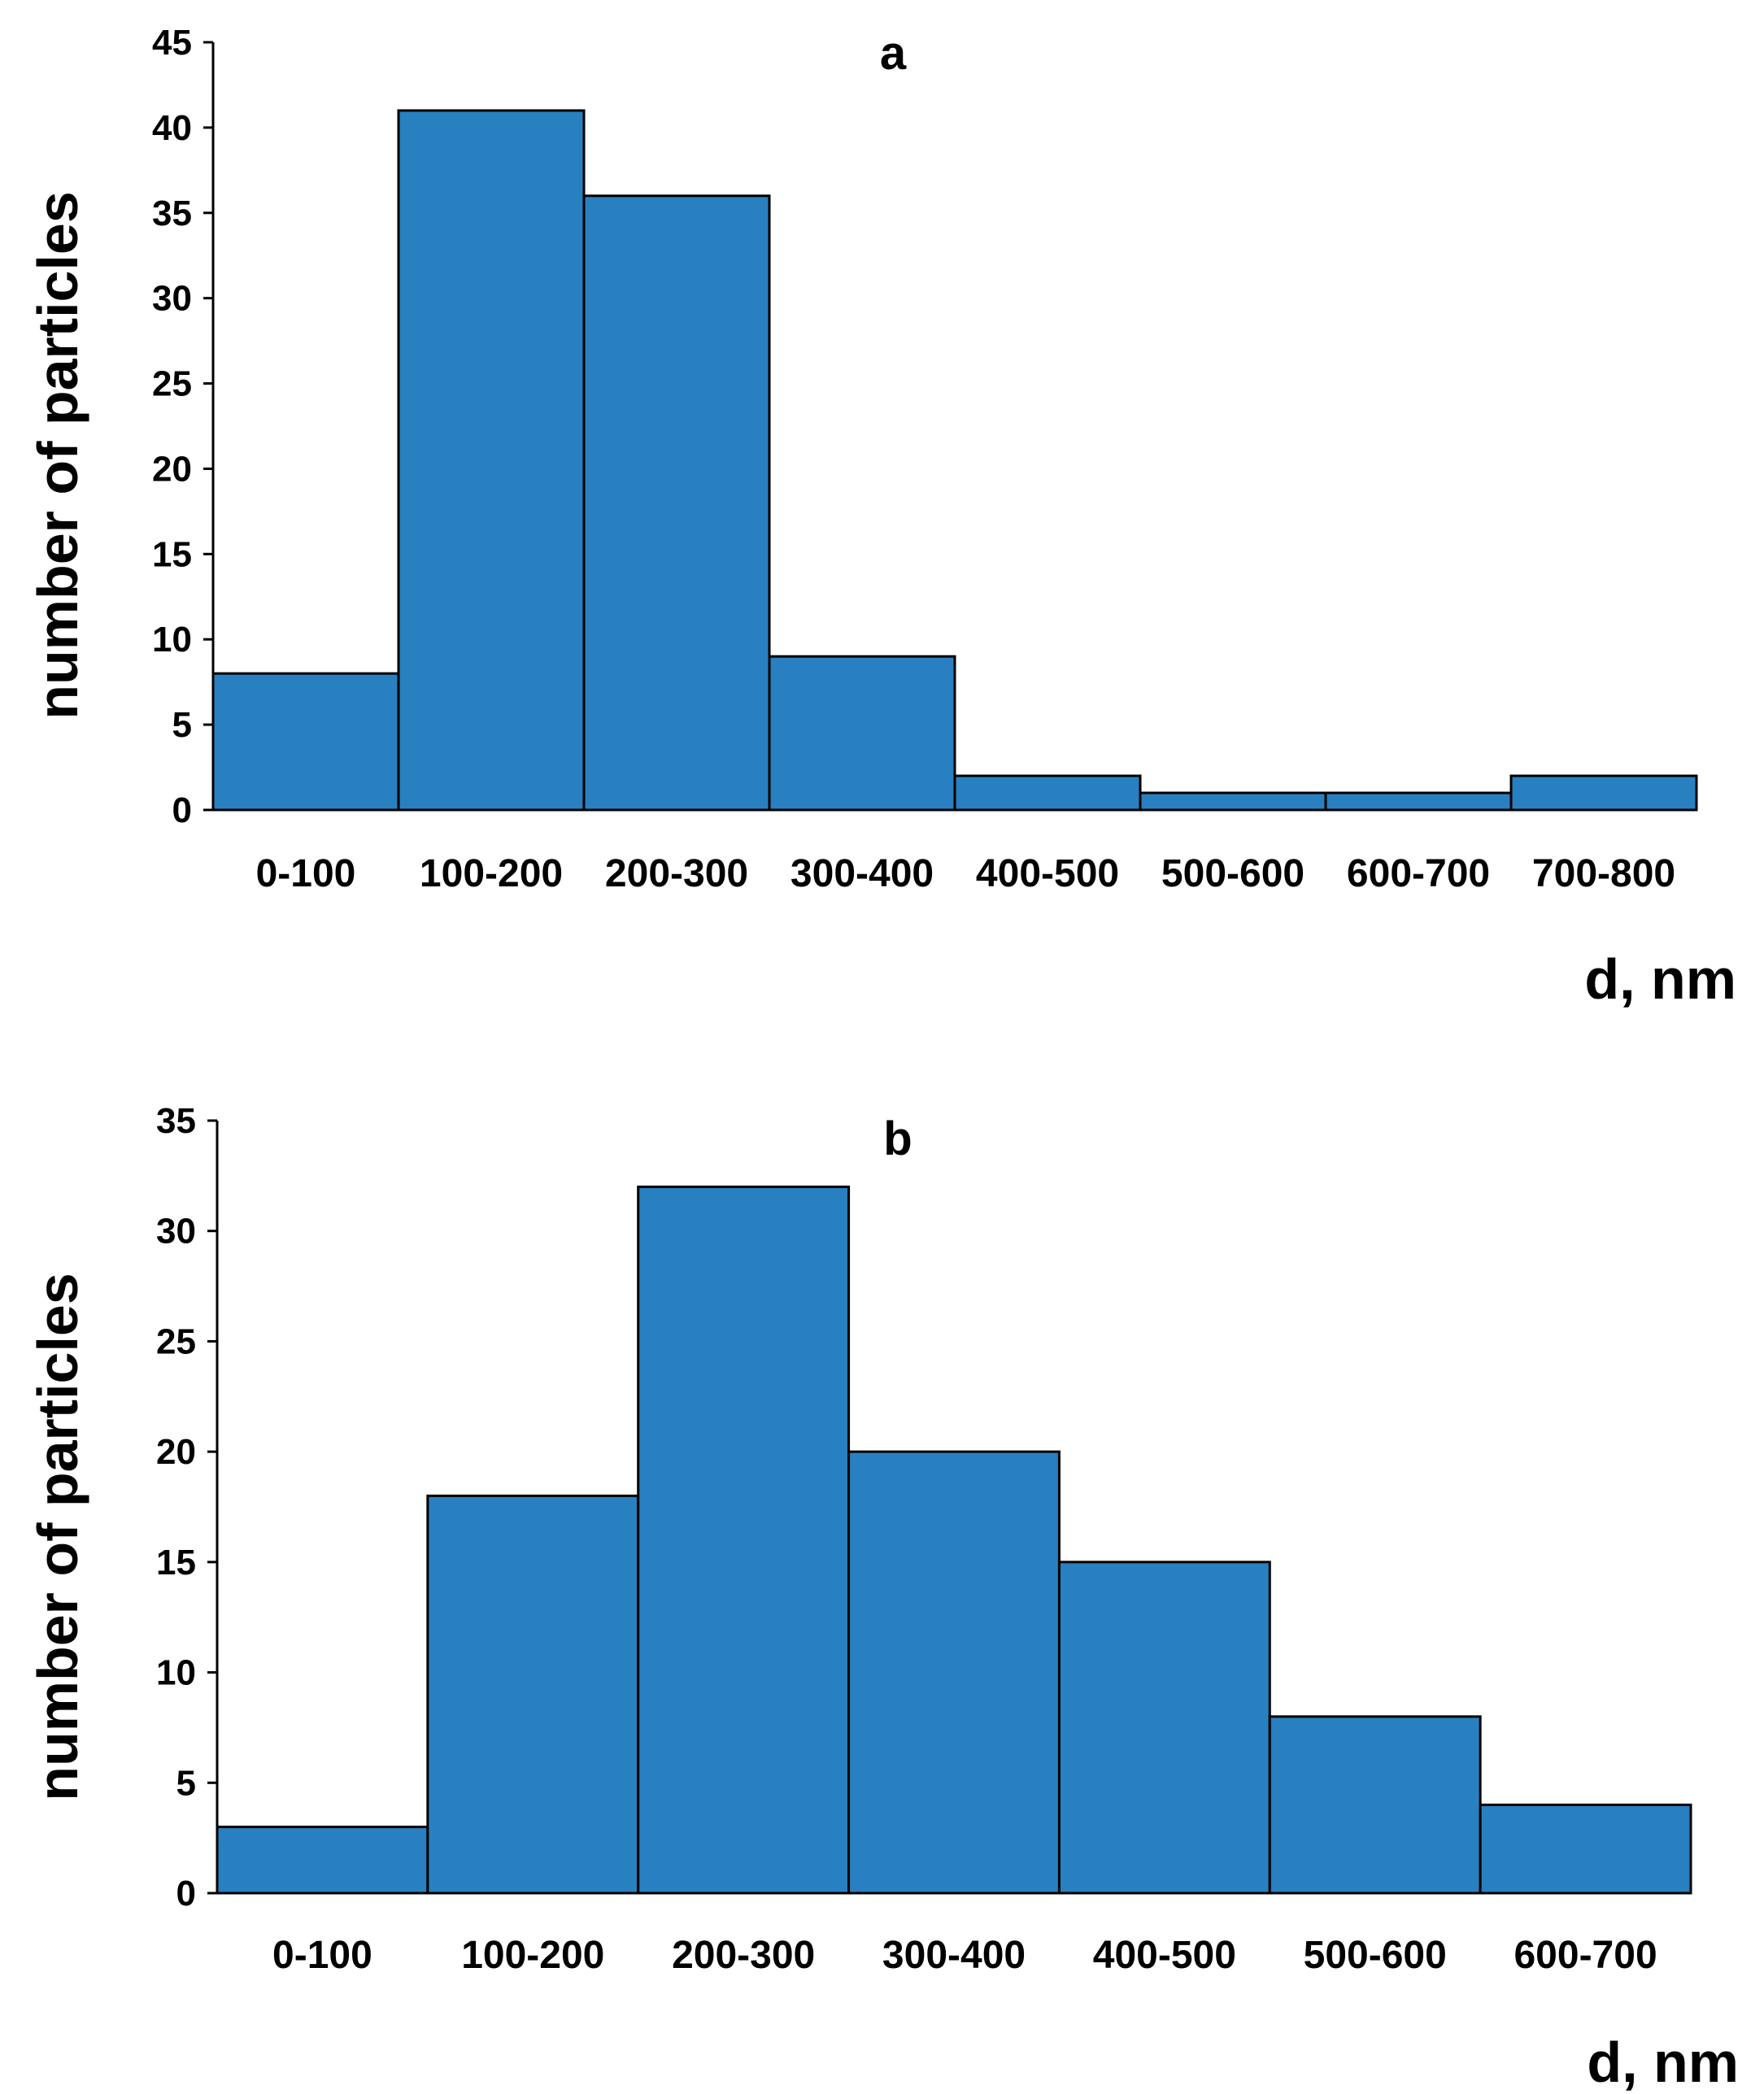 Image resolution: width=1764 pixels, height=2094 pixels. I want to click on y-tick-label-b: 10, so click(176, 1673).